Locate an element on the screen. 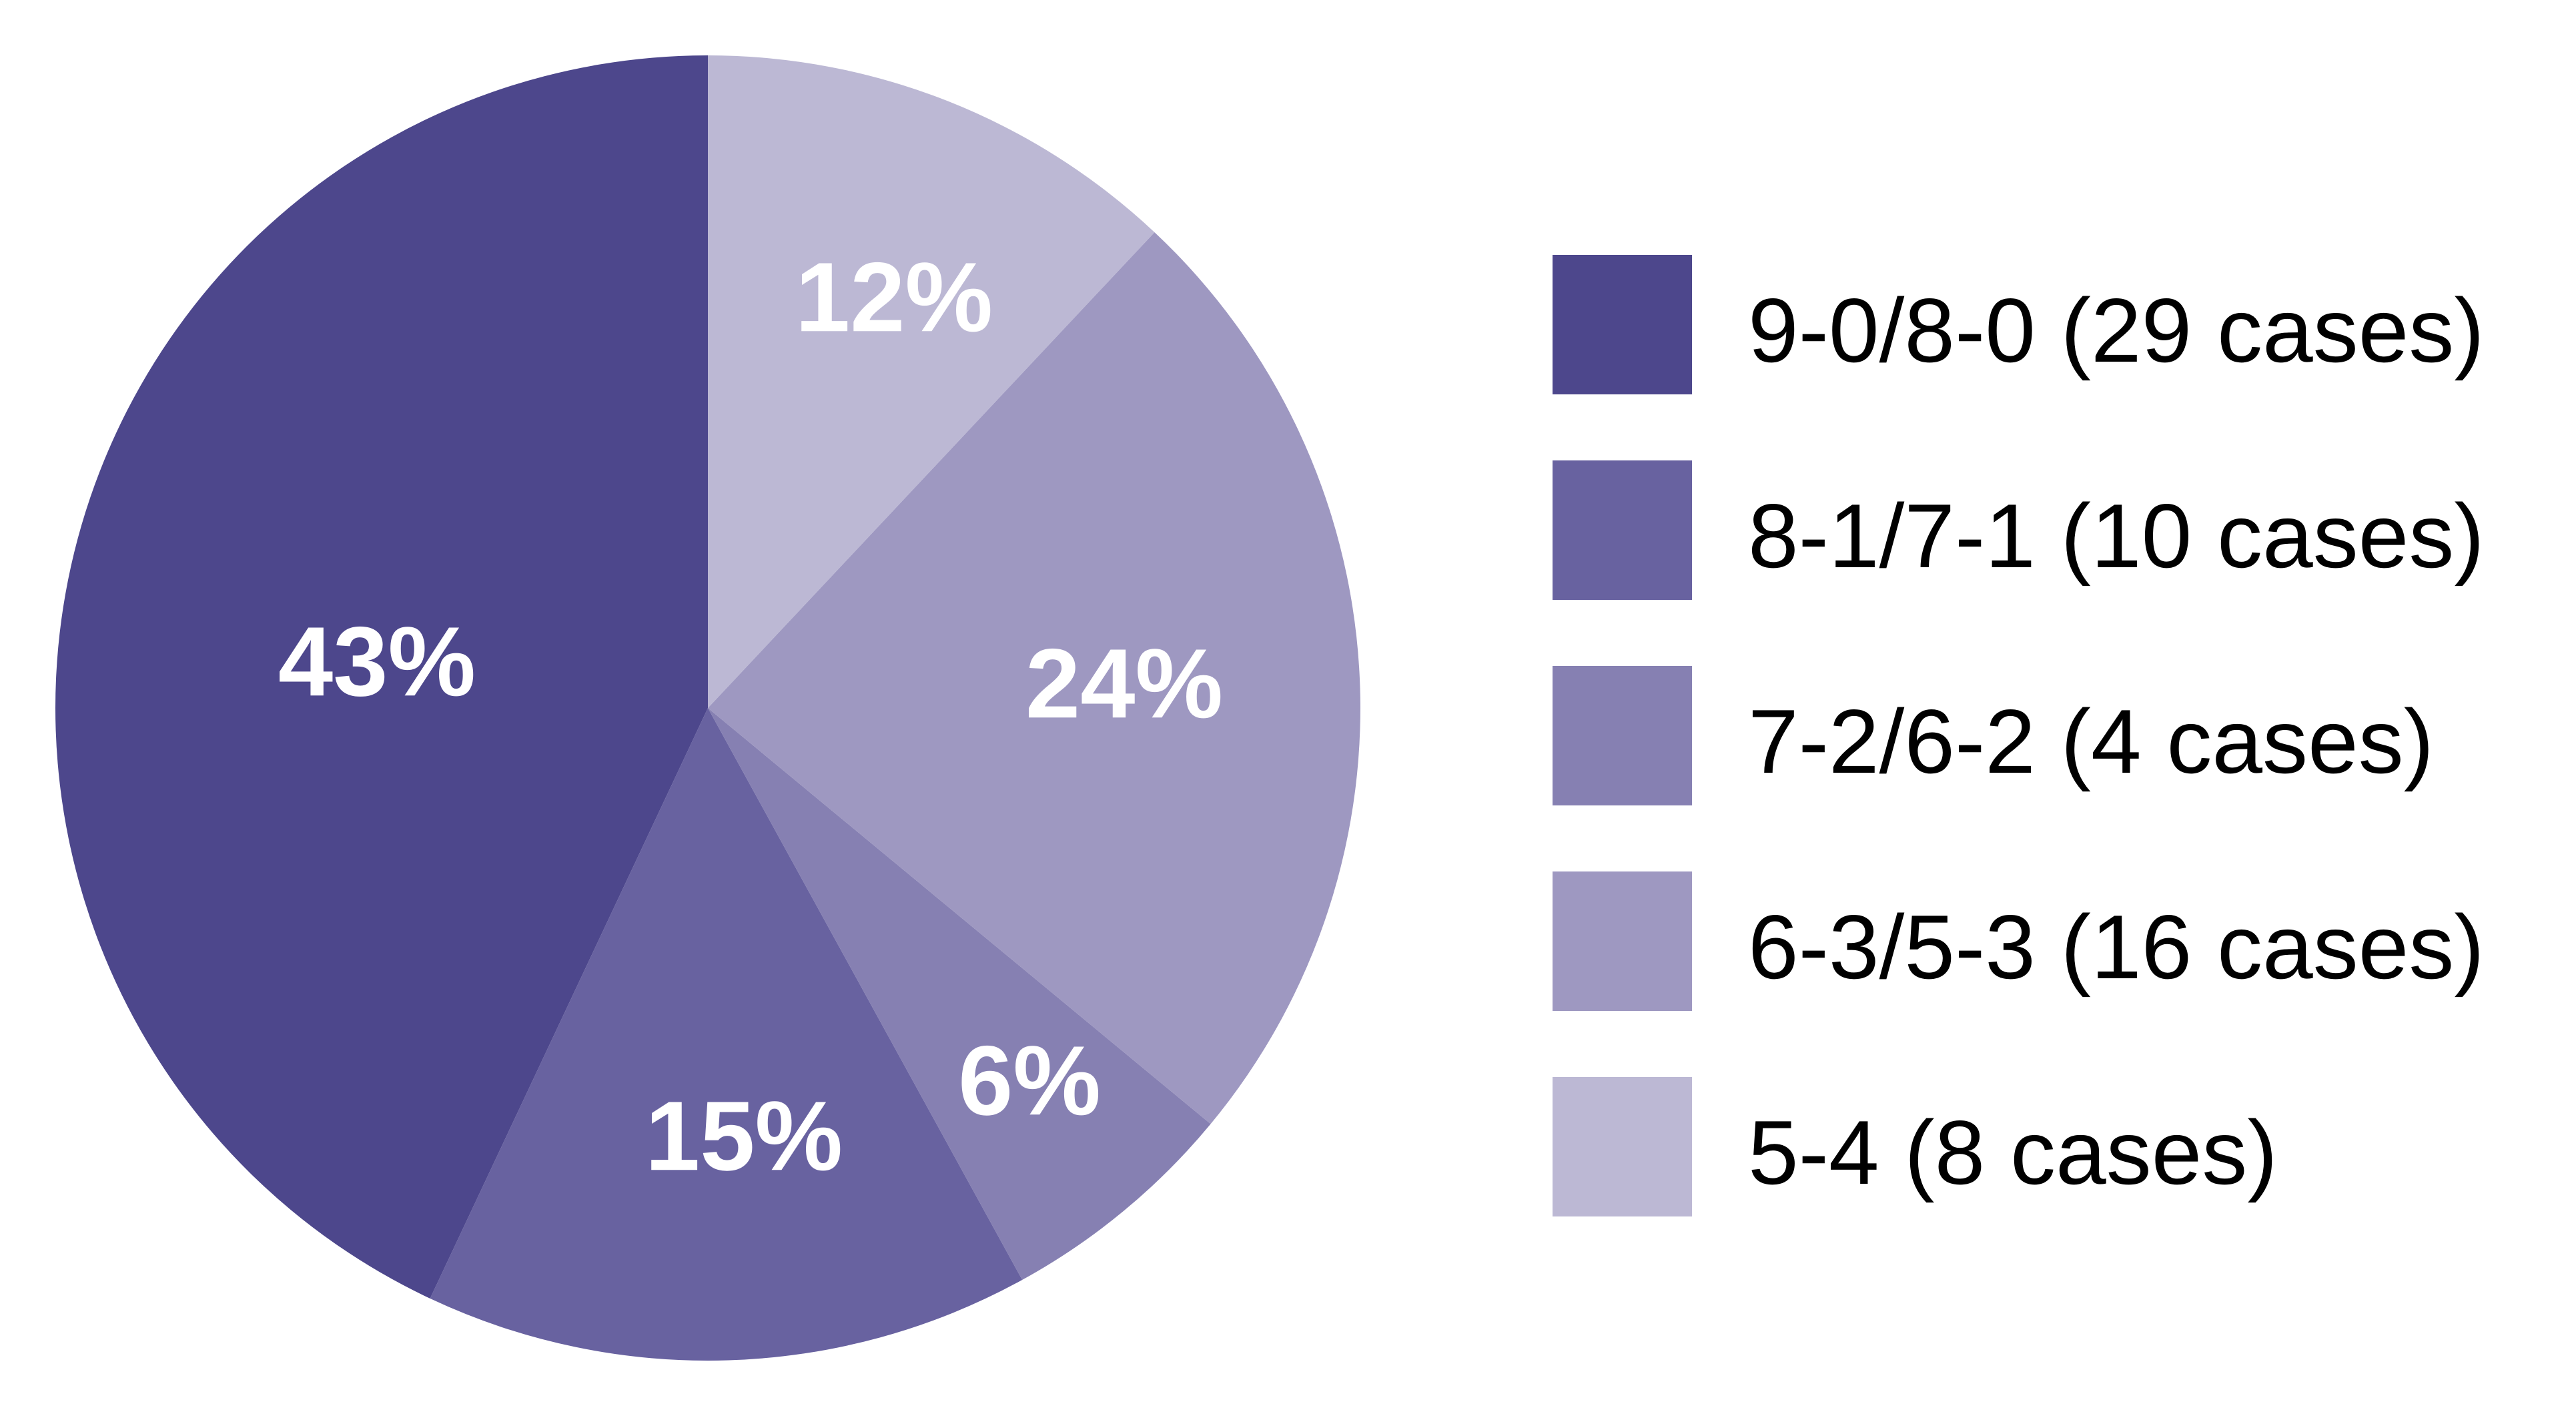  percent-label-9-0/8-0: 43% is located at coordinates (377, 662).